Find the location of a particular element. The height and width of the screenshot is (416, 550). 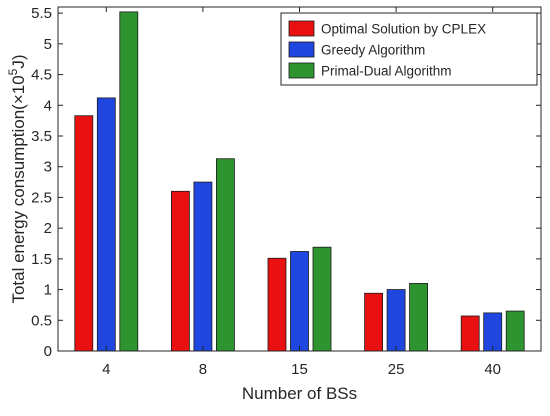

y-axis-label-exponent: 5 is located at coordinates (13, 71).